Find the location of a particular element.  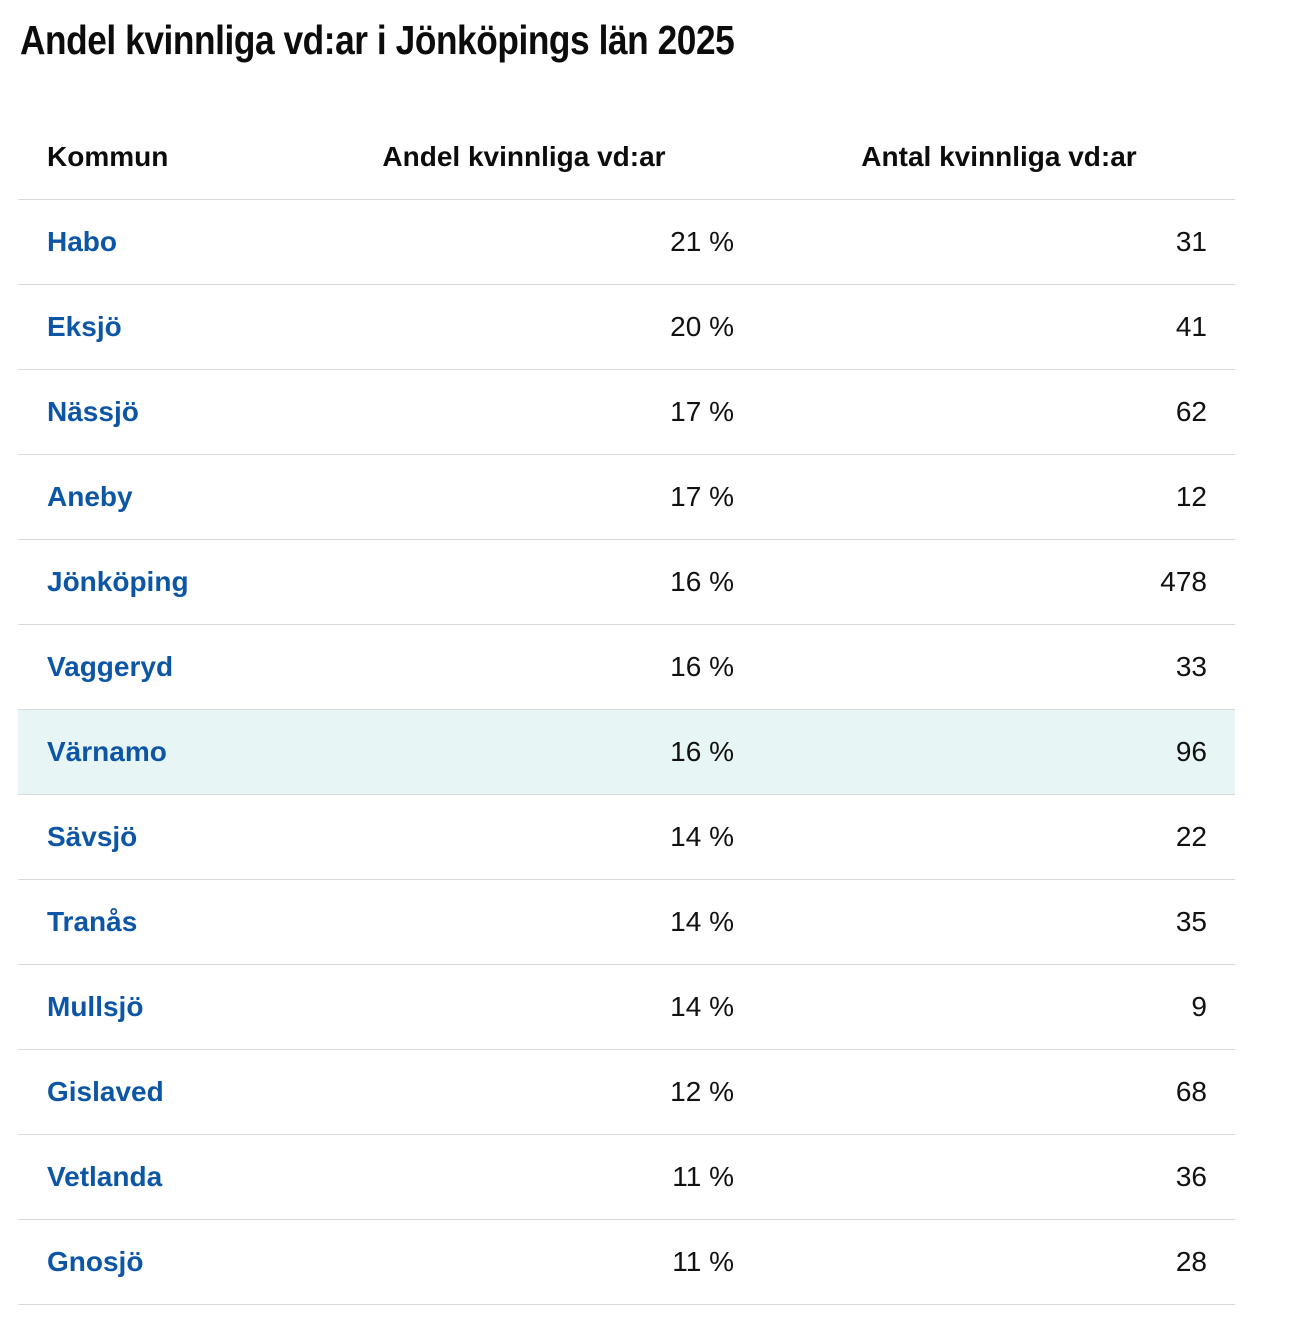

andel-value: 21 % is located at coordinates (702, 242).